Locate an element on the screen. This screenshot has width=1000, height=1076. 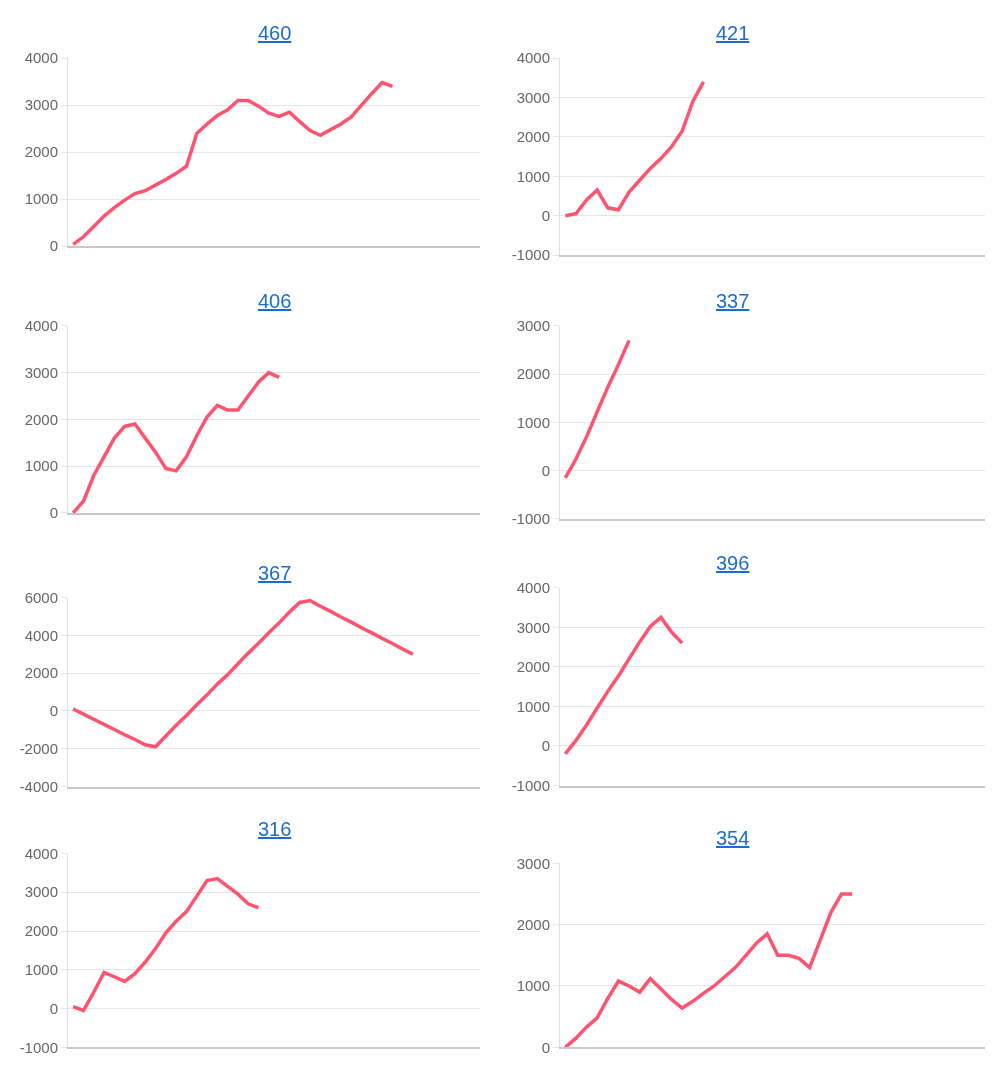
chart-title: 396 is located at coordinates (733, 563).